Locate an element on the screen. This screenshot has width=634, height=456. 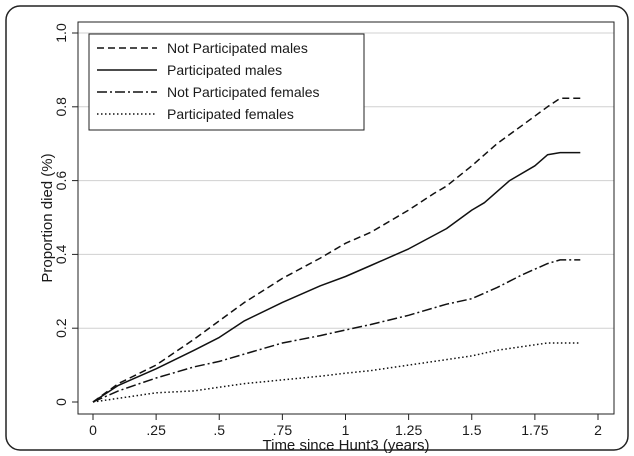
y-tick-label: 0.6 is located at coordinates (61, 181).